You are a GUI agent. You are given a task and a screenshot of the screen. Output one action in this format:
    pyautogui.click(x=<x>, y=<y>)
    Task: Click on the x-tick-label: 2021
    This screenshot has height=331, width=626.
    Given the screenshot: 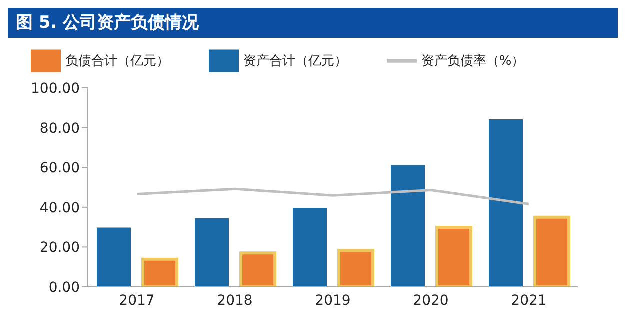 What is the action you would take?
    pyautogui.click(x=529, y=300)
    